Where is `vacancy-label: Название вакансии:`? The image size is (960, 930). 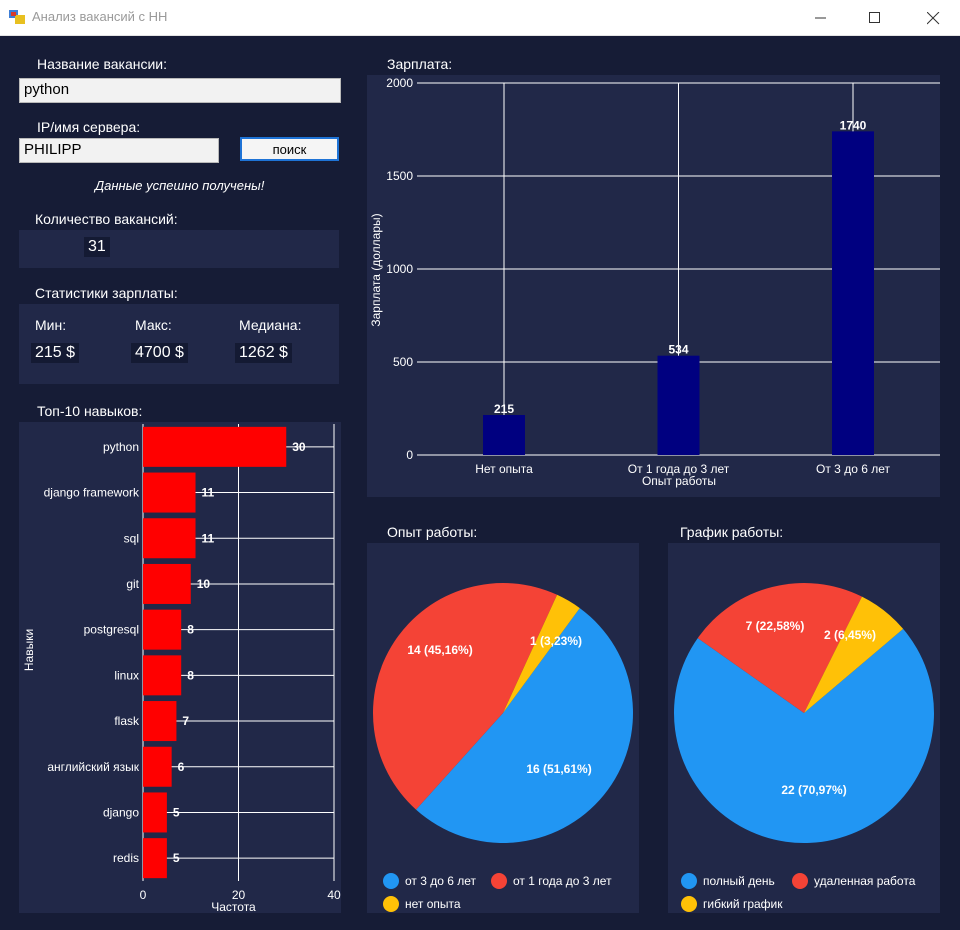
vacancy-label: Название вакансии: is located at coordinates (102, 64).